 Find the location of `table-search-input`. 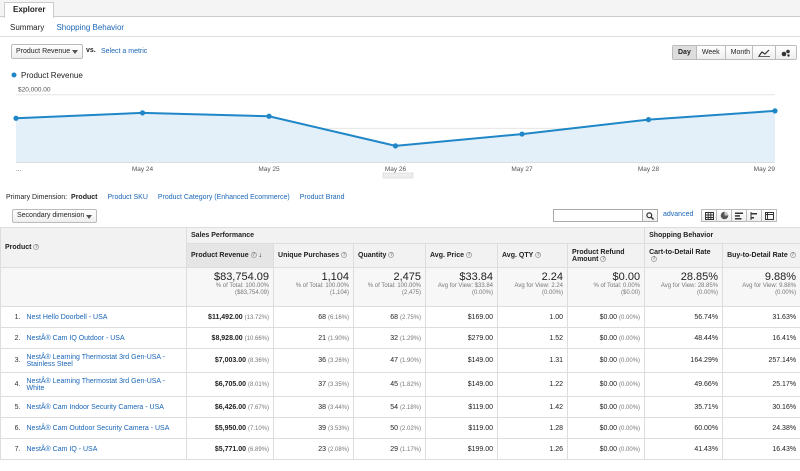

table-search-input is located at coordinates (598, 215).